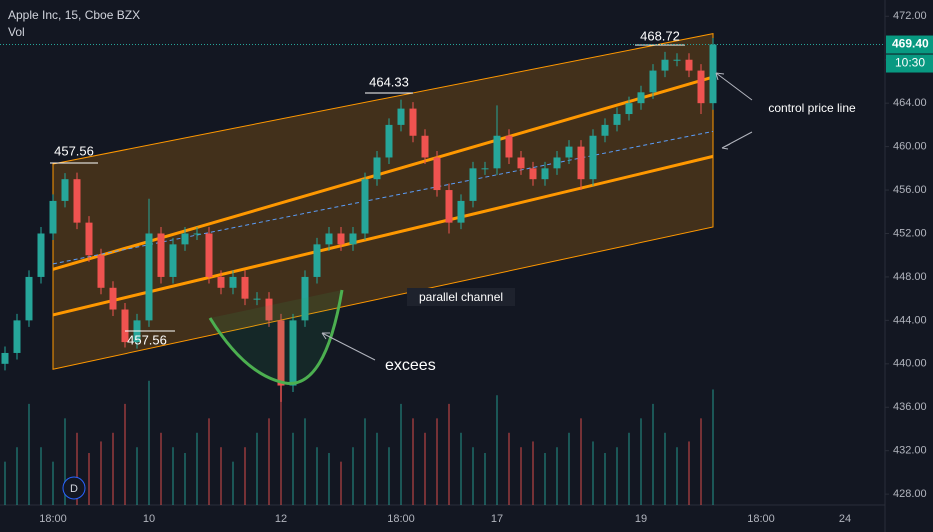  I want to click on marker-label: D, so click(74, 489).